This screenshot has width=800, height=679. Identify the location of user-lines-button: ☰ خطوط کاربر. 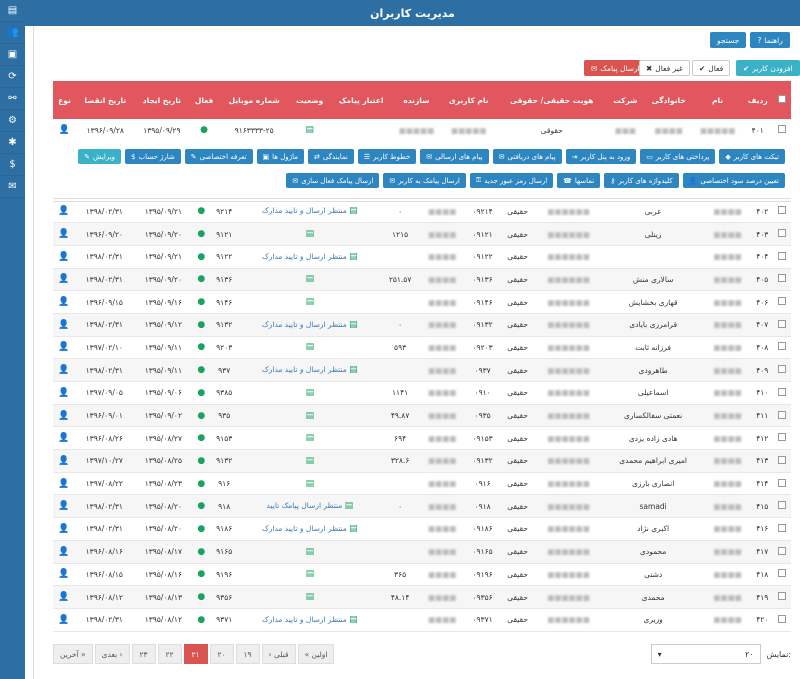
(387, 156).